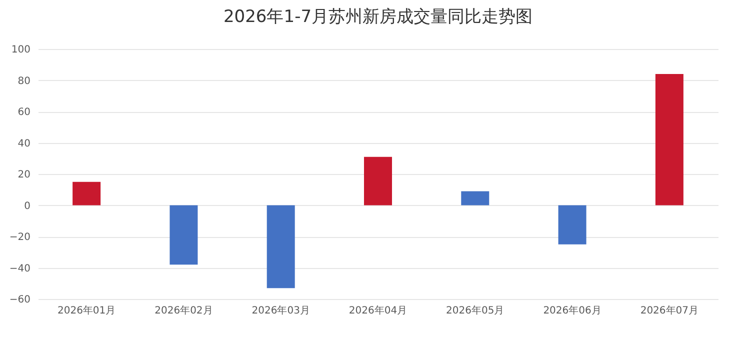 Image resolution: width=740 pixels, height=338 pixels. I want to click on y-tick-label: 80, so click(24, 81).